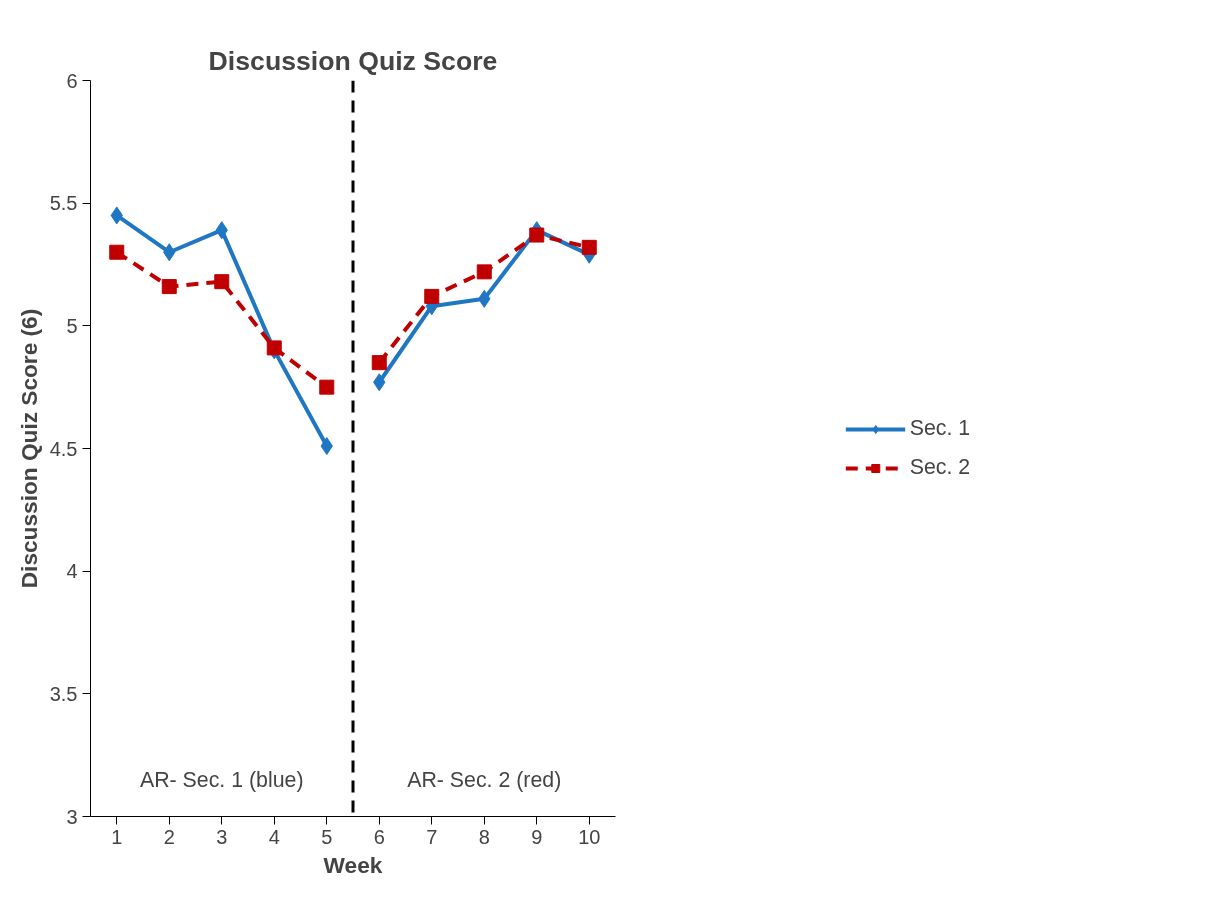 This screenshot has height=909, width=1213. Describe the element at coordinates (221, 779) in the screenshot. I see `annotation: AR- Sec. 1 (blue)` at that location.